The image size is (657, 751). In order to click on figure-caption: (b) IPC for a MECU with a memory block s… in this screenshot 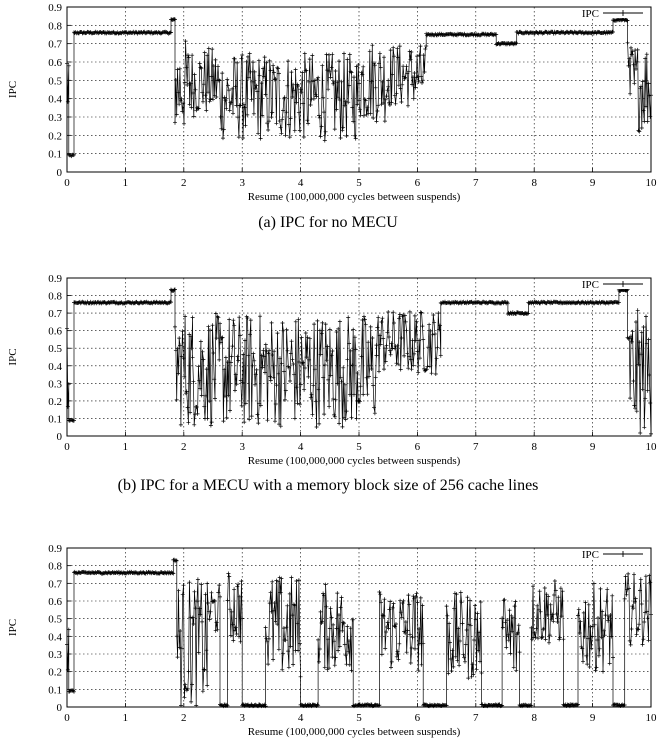, I will do `click(328, 485)`.